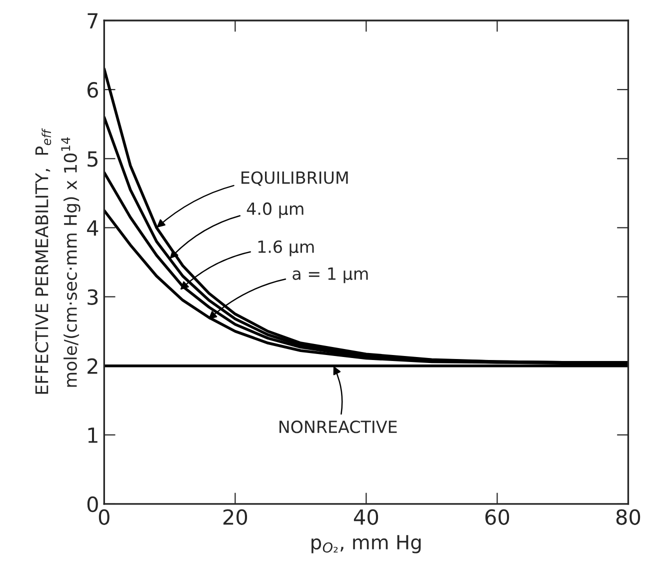 This screenshot has height=586, width=651. I want to click on annotation: a = 1 μm, so click(330, 276).